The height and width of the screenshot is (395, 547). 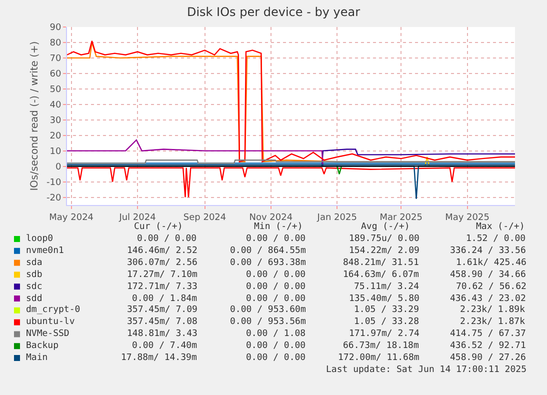 What do you see at coordinates (162, 310) in the screenshot?
I see `text: 357.45m/ 7.09` at bounding box center [162, 310].